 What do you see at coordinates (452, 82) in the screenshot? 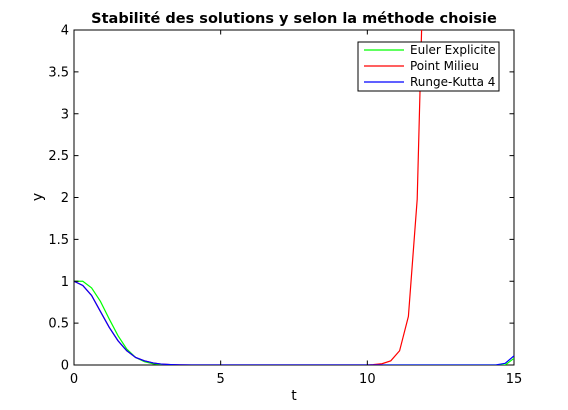
I see `legend-entry-runge-kutta-4: Runge-Kutta 4` at bounding box center [452, 82].